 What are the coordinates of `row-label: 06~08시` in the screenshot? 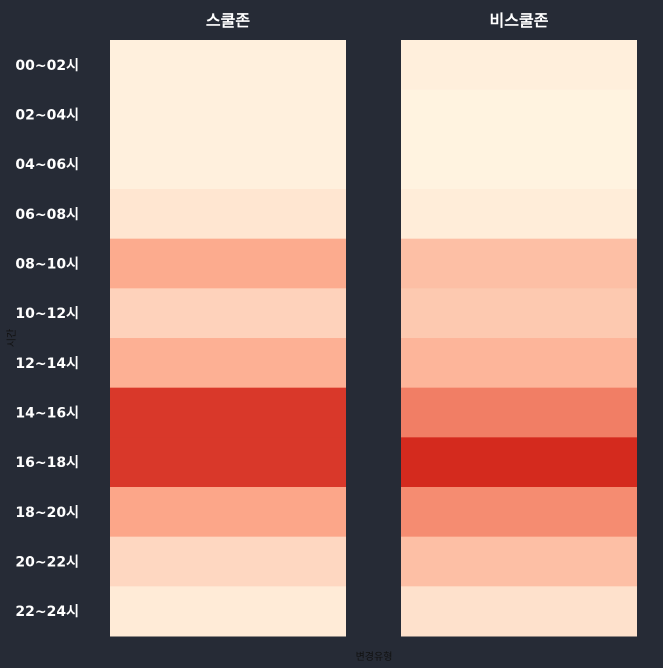 It's located at (47, 215).